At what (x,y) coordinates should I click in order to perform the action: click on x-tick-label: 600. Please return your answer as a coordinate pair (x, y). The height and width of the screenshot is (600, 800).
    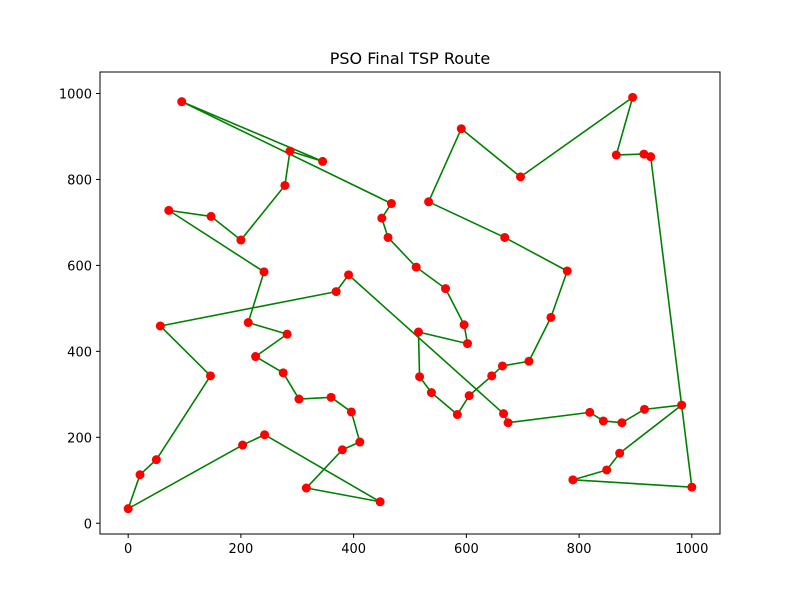
    Looking at the image, I should click on (466, 549).